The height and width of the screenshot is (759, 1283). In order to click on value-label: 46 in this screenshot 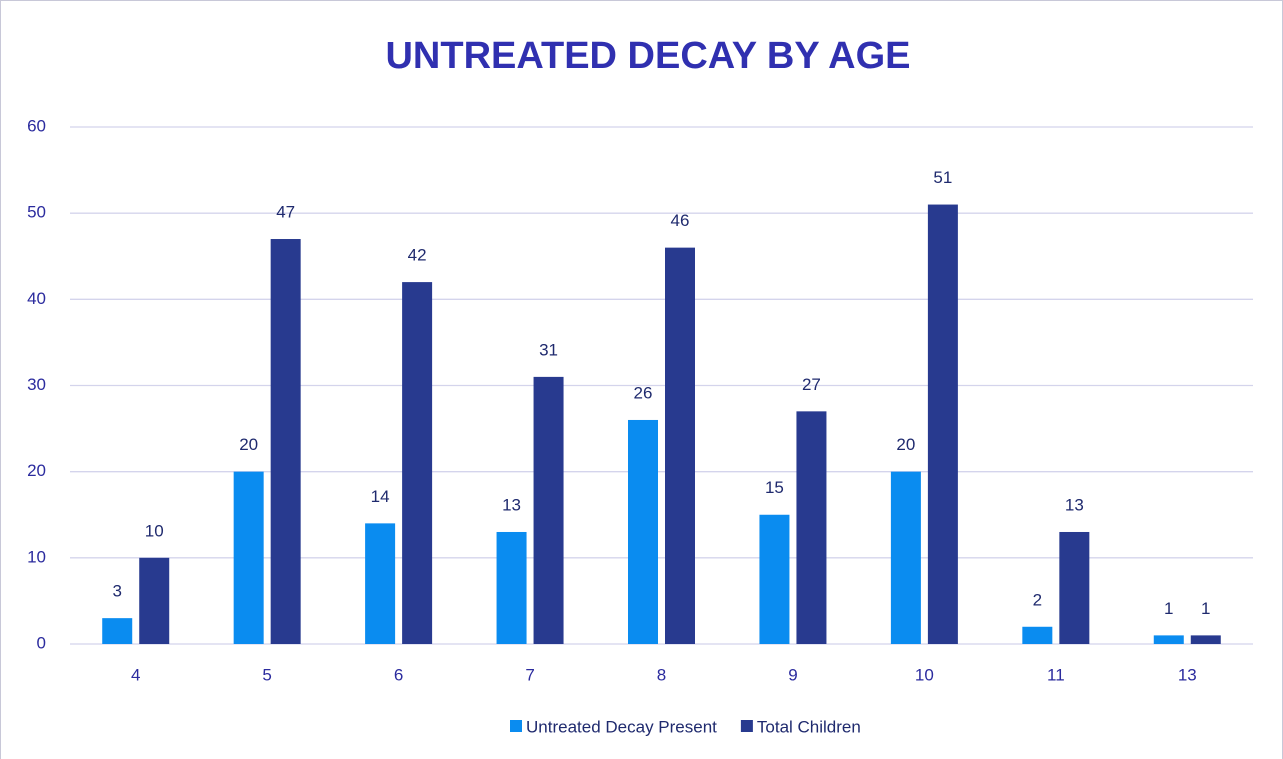, I will do `click(680, 220)`.